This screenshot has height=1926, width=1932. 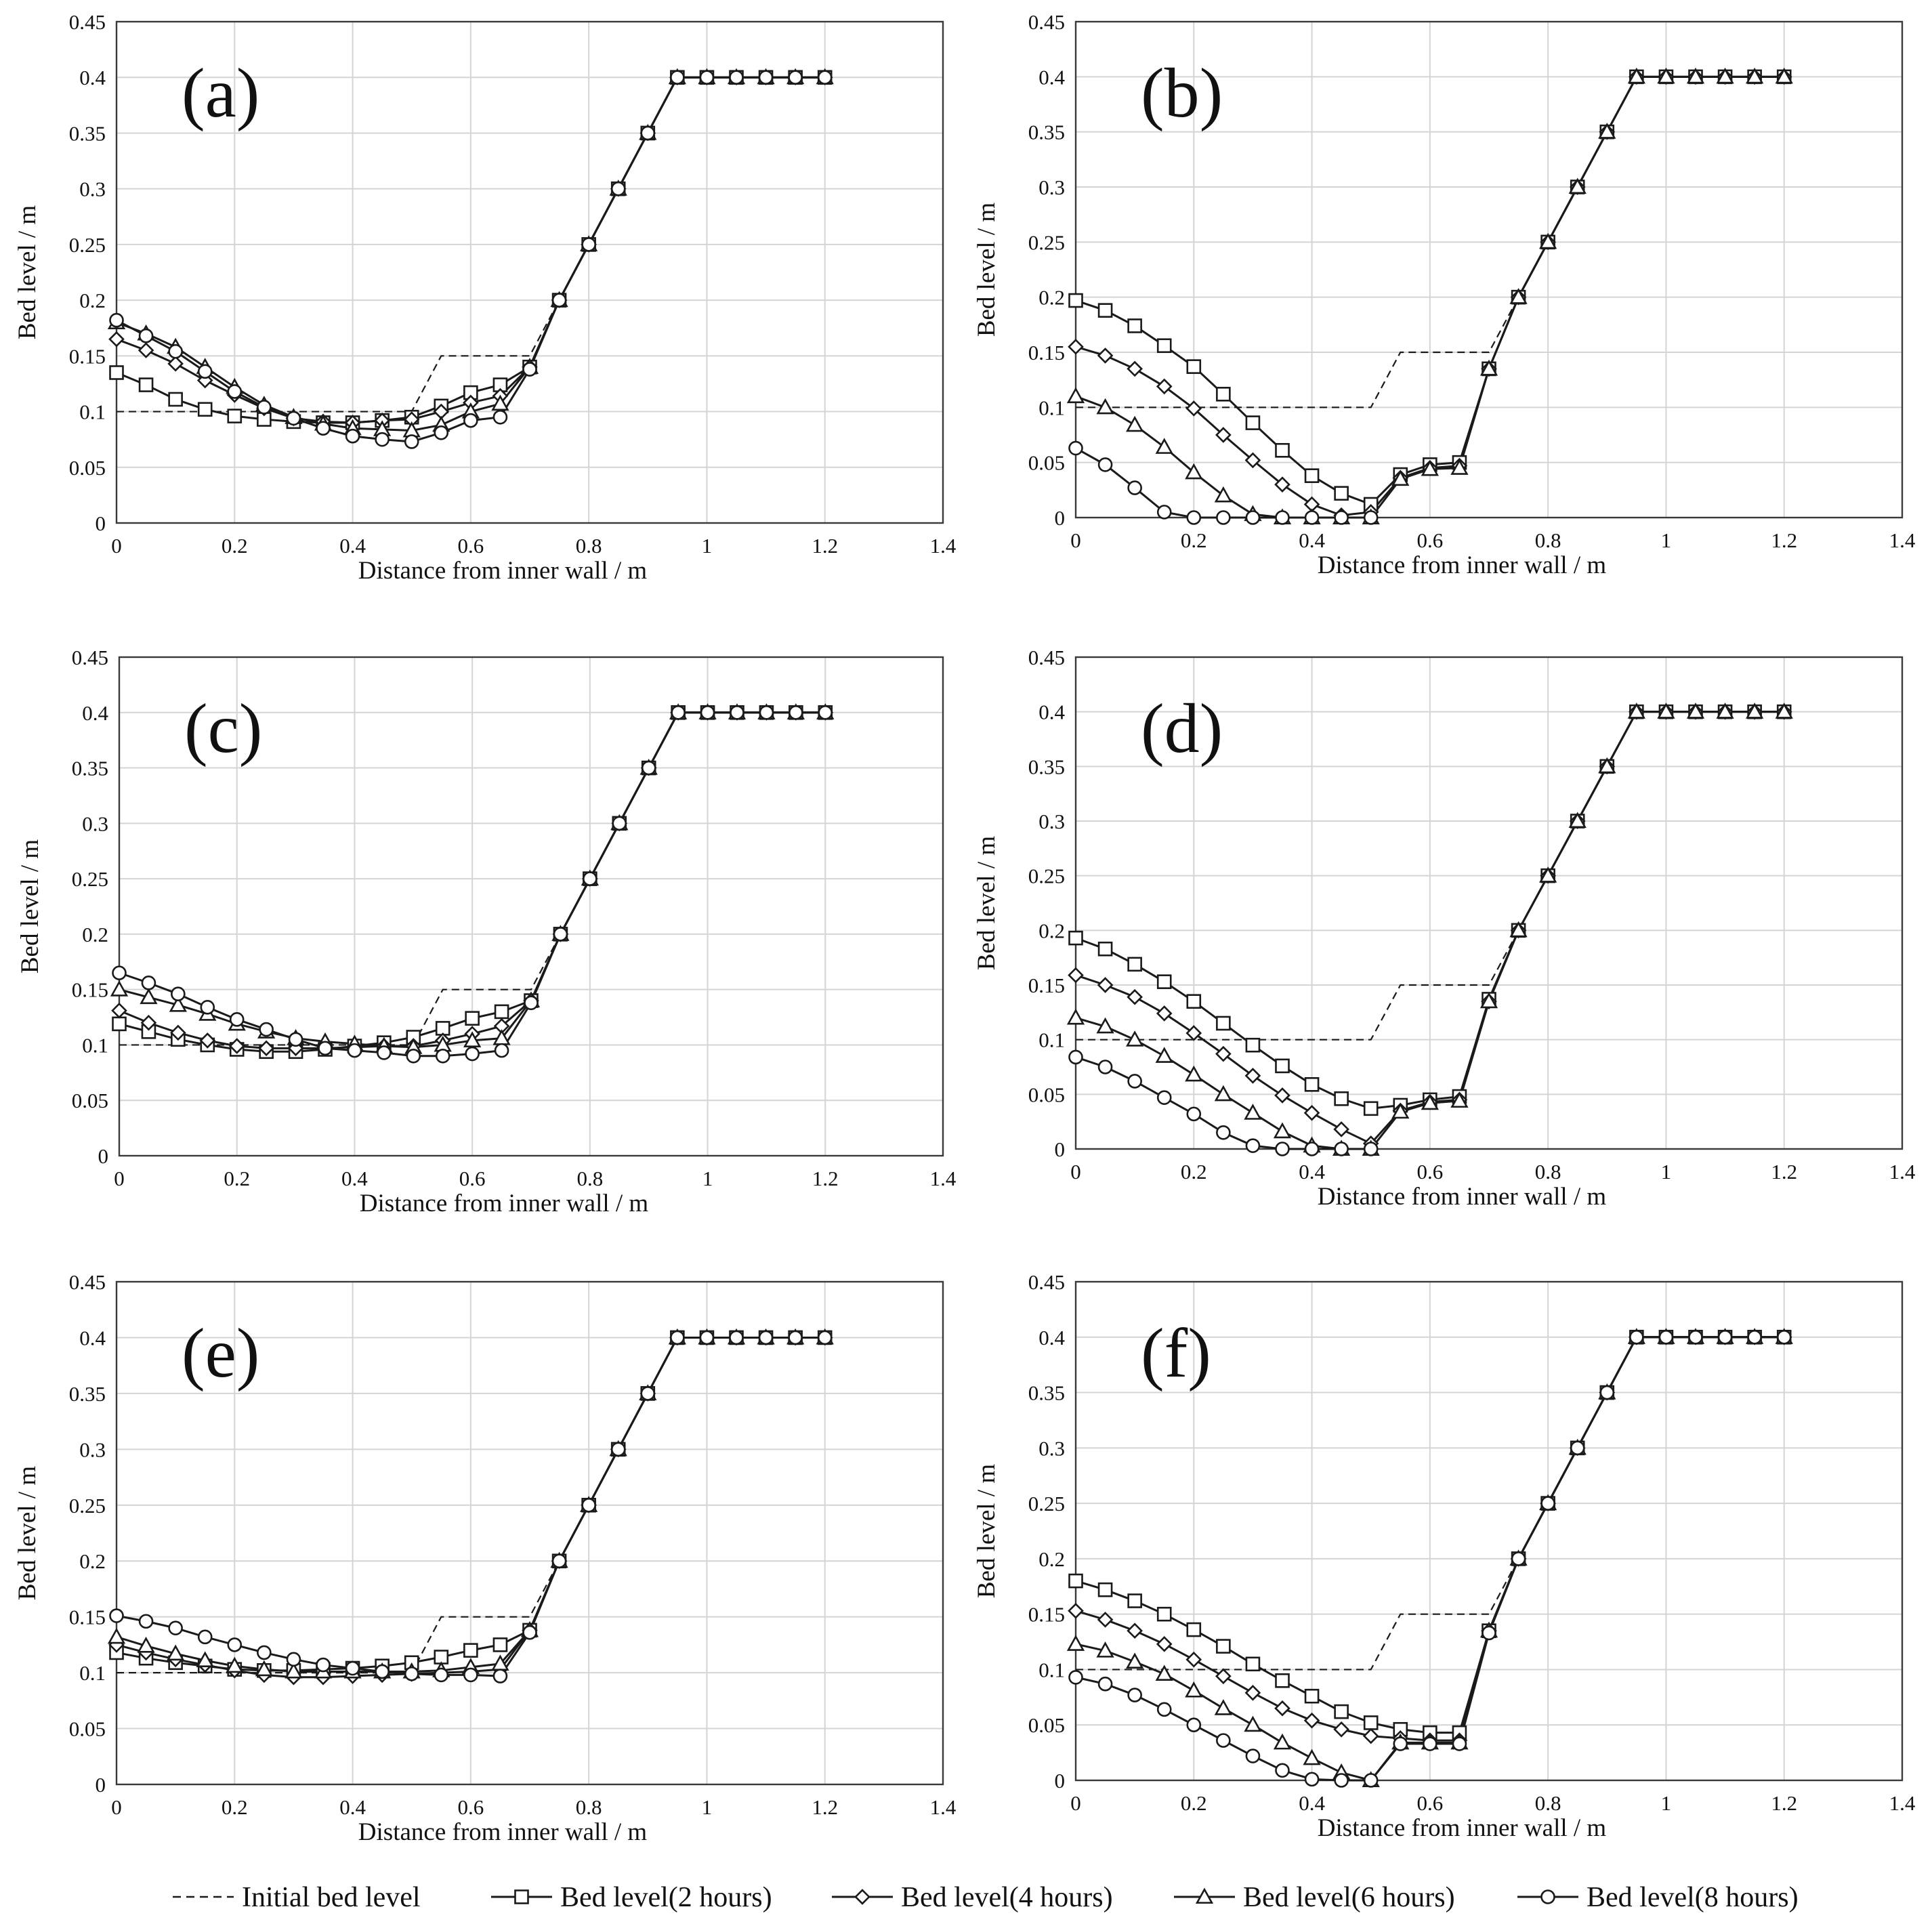 What do you see at coordinates (1182, 93) in the screenshot?
I see `panel-label: (b)` at bounding box center [1182, 93].